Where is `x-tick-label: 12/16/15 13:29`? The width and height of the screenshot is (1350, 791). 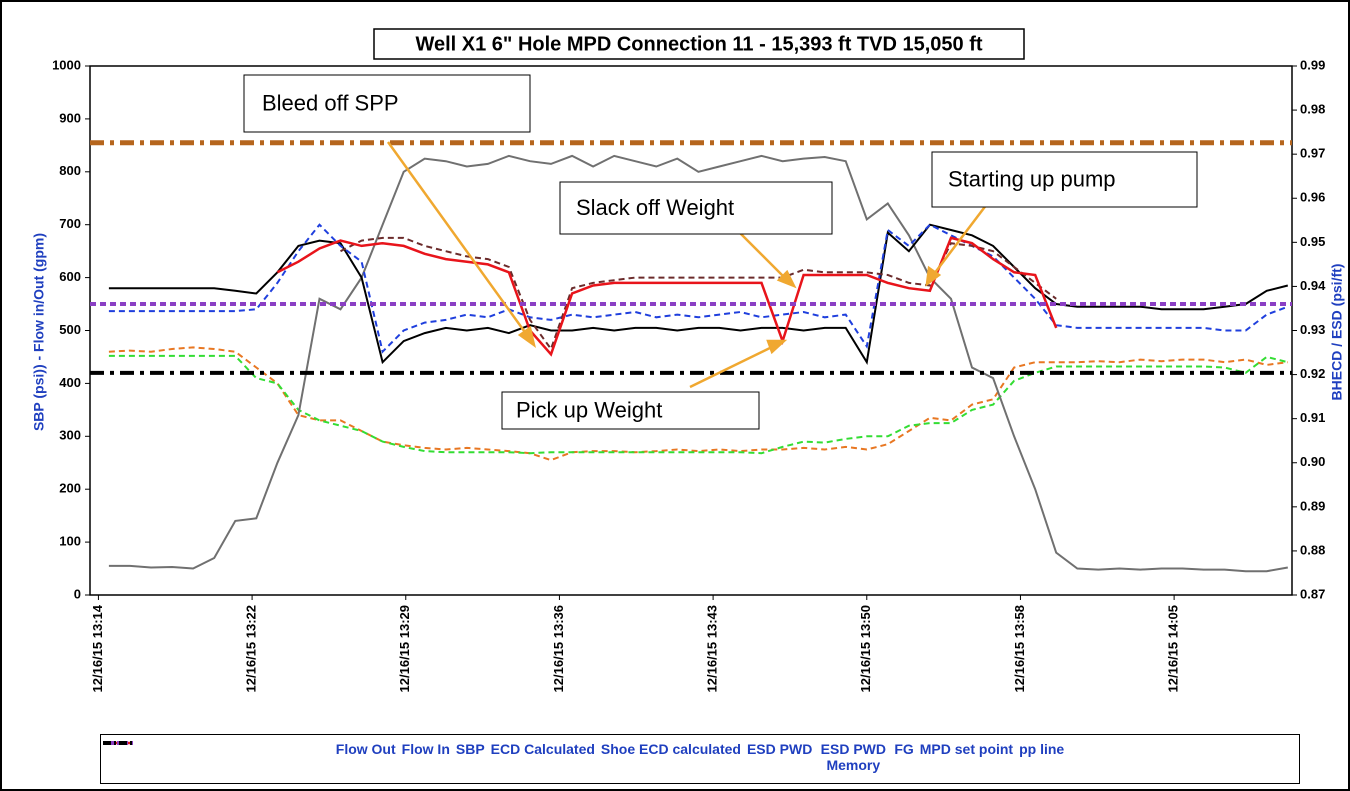 x-tick-label: 12/16/15 13:29 is located at coordinates (404, 648).